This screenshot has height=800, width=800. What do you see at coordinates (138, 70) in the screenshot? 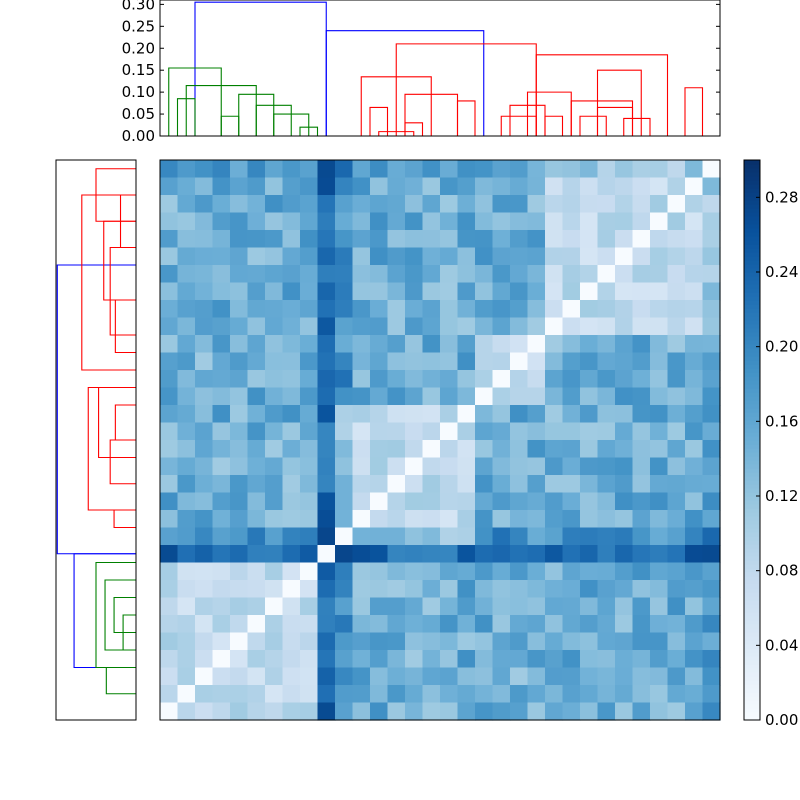
I see `top-dendrogram-tick-label: 0.15` at bounding box center [138, 70].